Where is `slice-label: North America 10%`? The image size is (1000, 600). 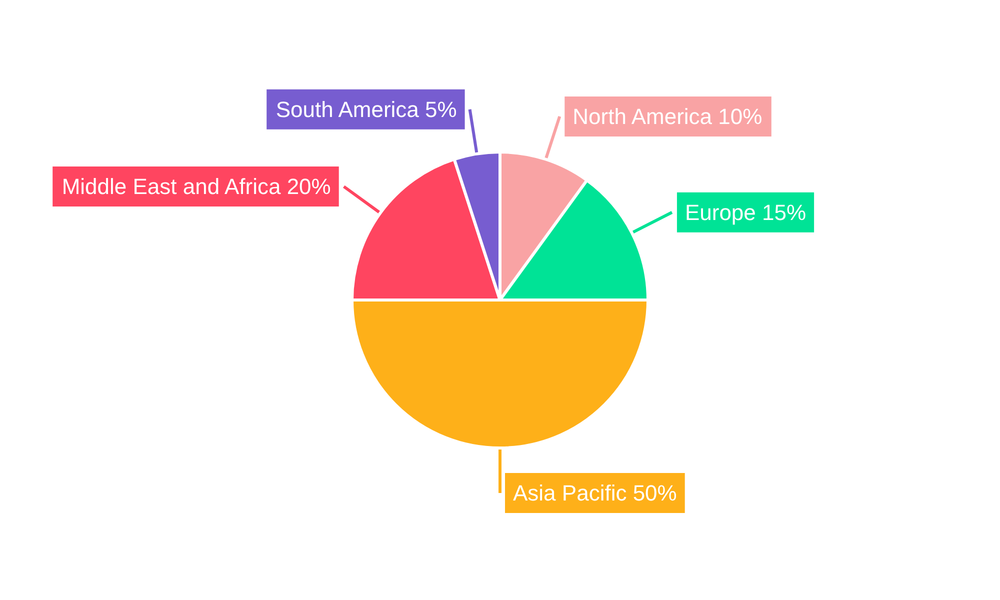 slice-label: North America 10% is located at coordinates (667, 116).